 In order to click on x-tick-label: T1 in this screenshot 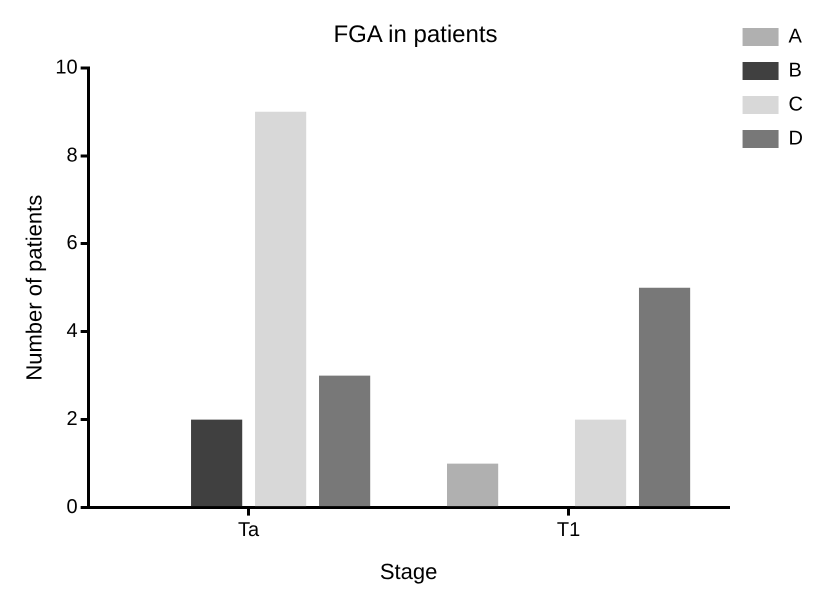, I will do `click(568, 530)`.